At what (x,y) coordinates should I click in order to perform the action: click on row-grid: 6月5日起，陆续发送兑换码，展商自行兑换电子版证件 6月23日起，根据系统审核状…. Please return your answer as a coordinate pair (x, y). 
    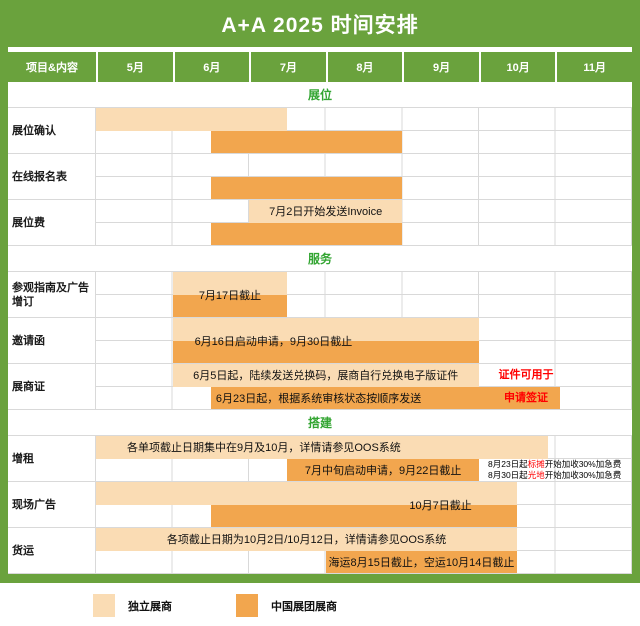
    Looking at the image, I should click on (364, 386).